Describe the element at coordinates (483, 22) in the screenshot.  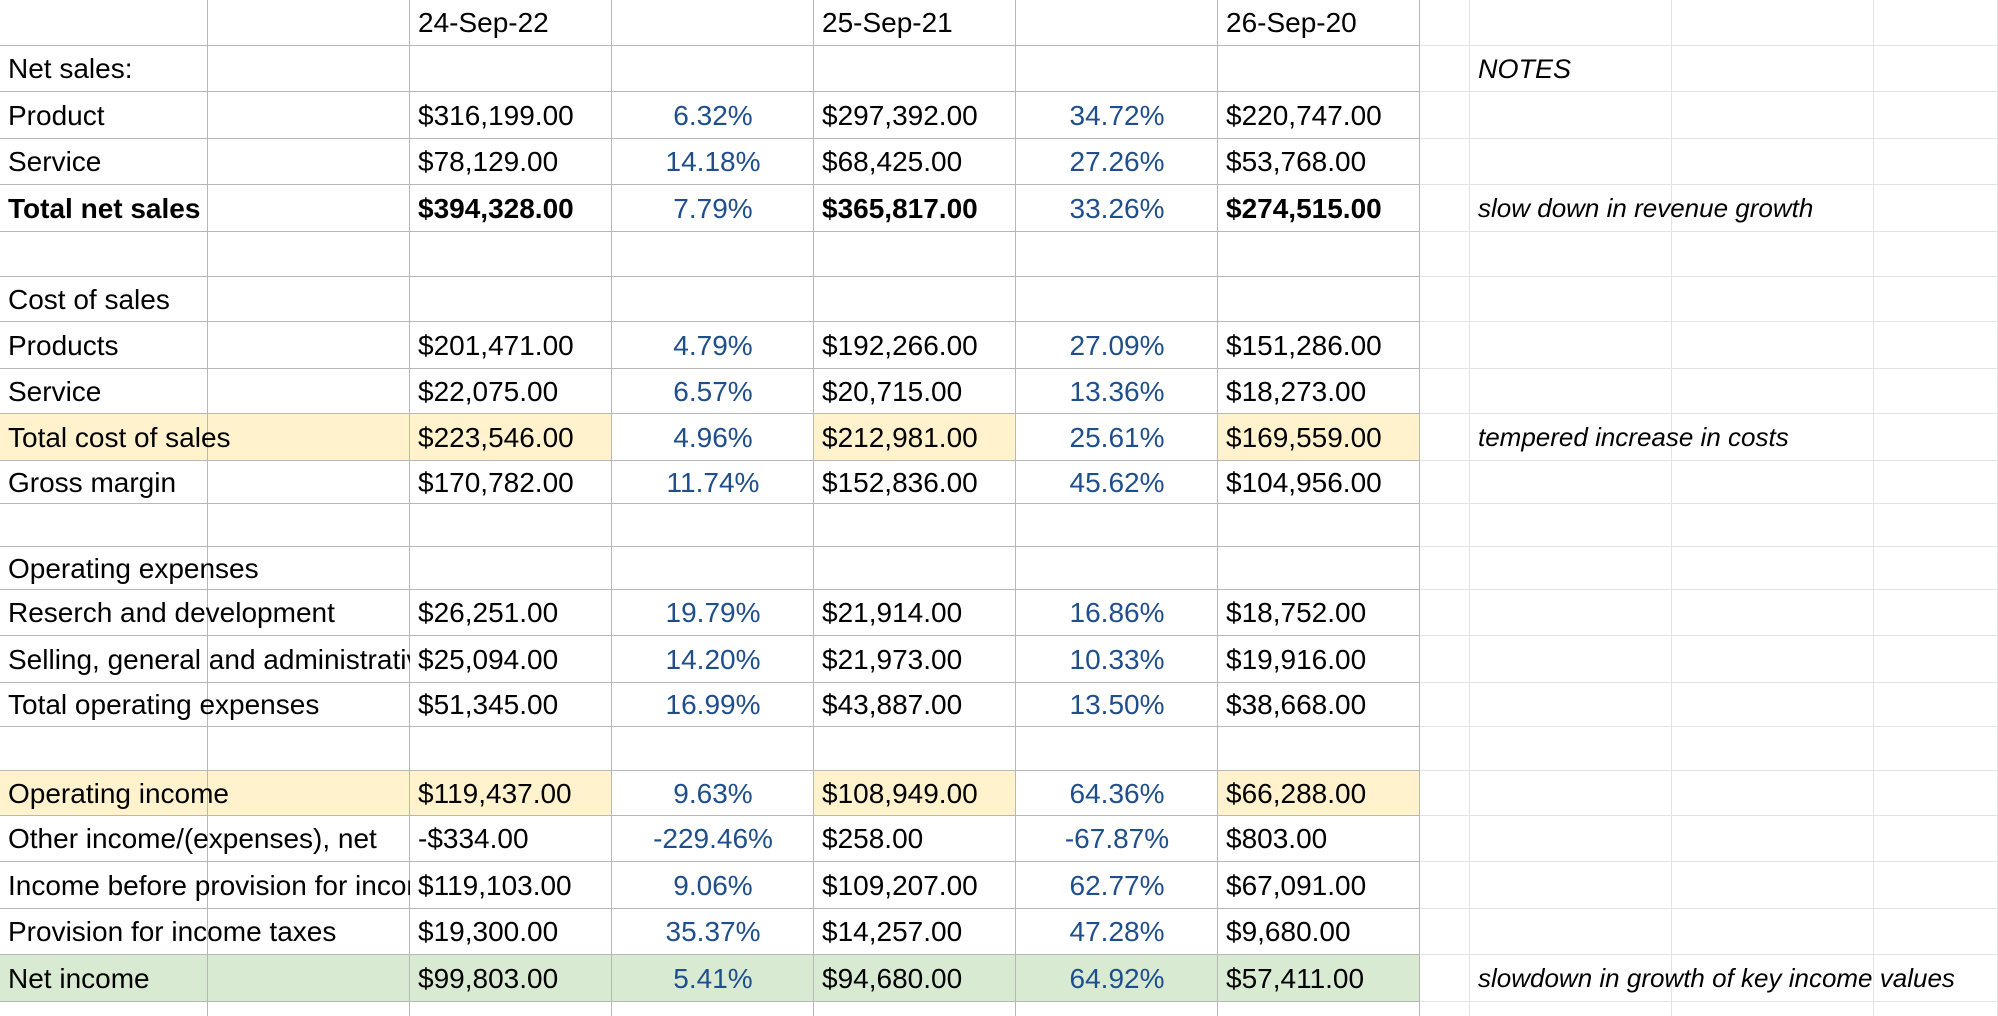
I see `header-date-2022: 24-Sep-22` at that location.